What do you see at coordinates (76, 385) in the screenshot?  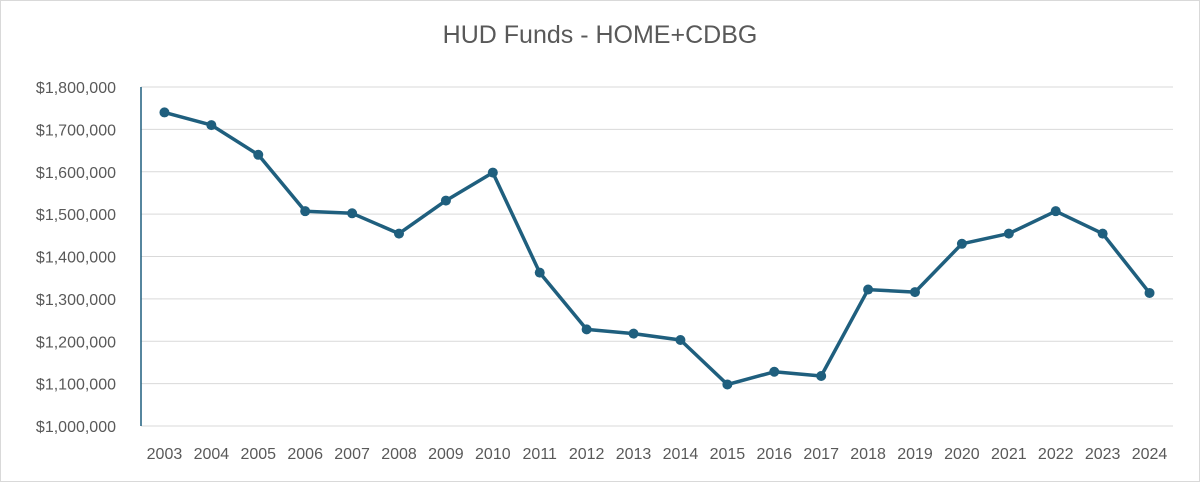 I see `y-tick-label: $1,100,000` at bounding box center [76, 385].